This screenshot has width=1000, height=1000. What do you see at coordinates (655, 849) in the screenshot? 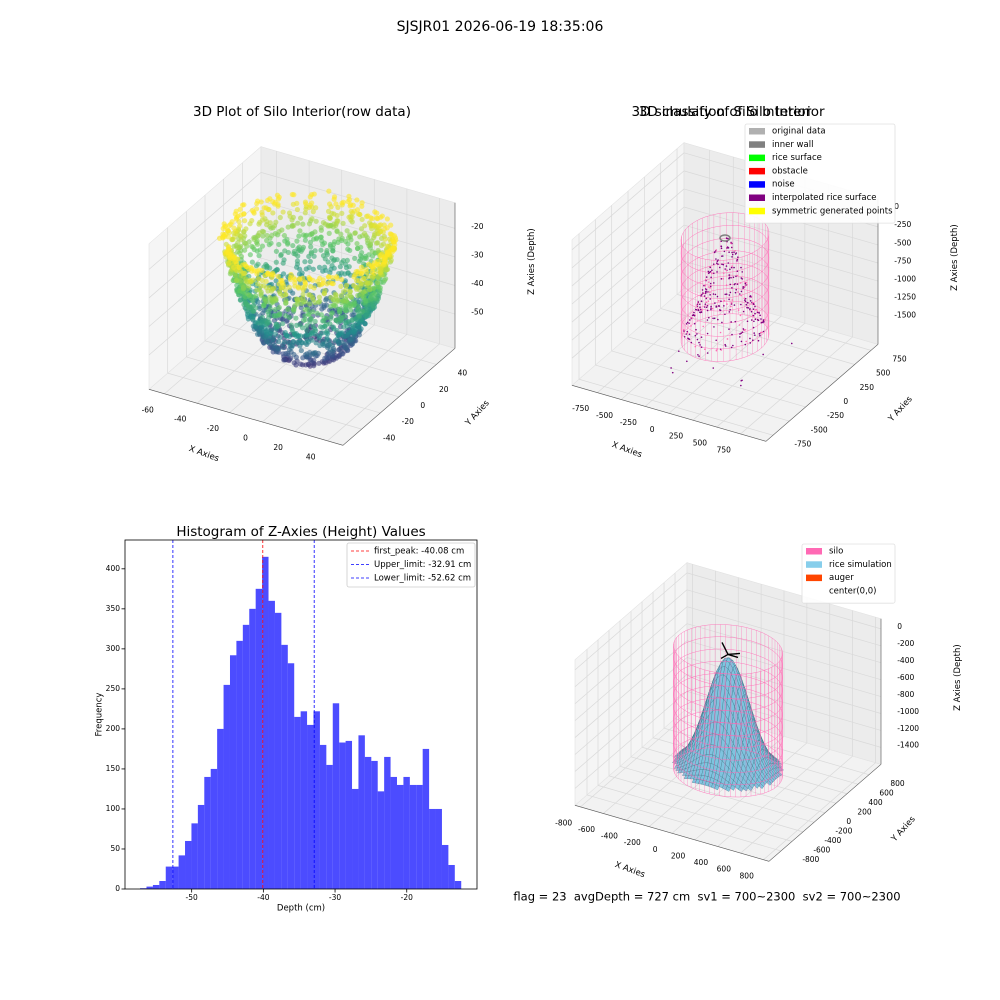
I see `x-tick-label: 0` at bounding box center [655, 849].